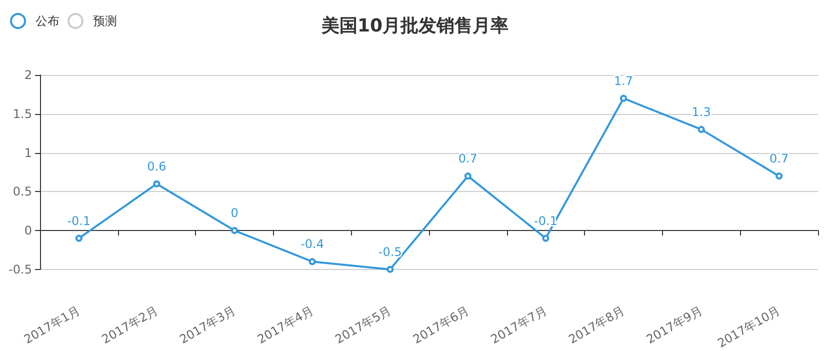 Image resolution: width=830 pixels, height=351 pixels. Describe the element at coordinates (20, 269) in the screenshot. I see `y-tick-label: -0.5` at that location.